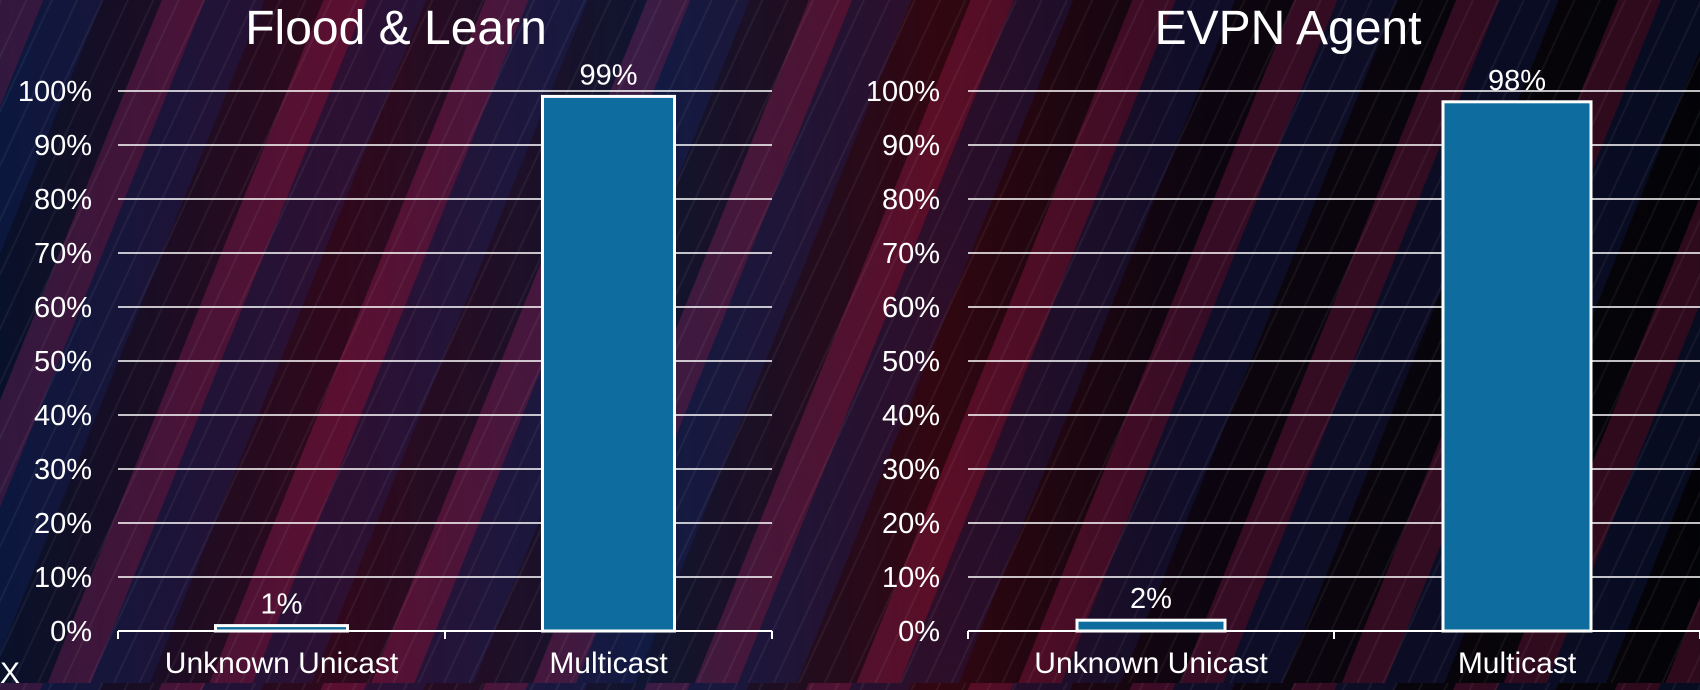 The height and width of the screenshot is (690, 1700). Describe the element at coordinates (608, 75) in the screenshot. I see `data-label: 99%` at that location.